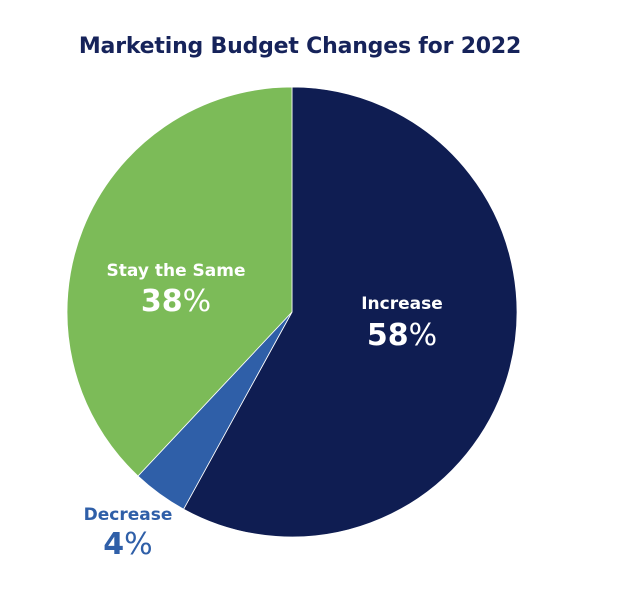 The image size is (628, 600). I want to click on slice-label-stay-the-same: Stay the Same, so click(176, 271).